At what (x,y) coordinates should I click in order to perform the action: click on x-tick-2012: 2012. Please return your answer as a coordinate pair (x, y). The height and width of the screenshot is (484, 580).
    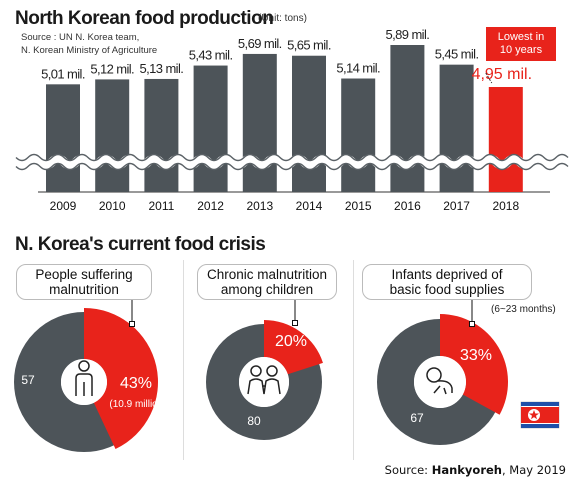
    Looking at the image, I should click on (210, 206).